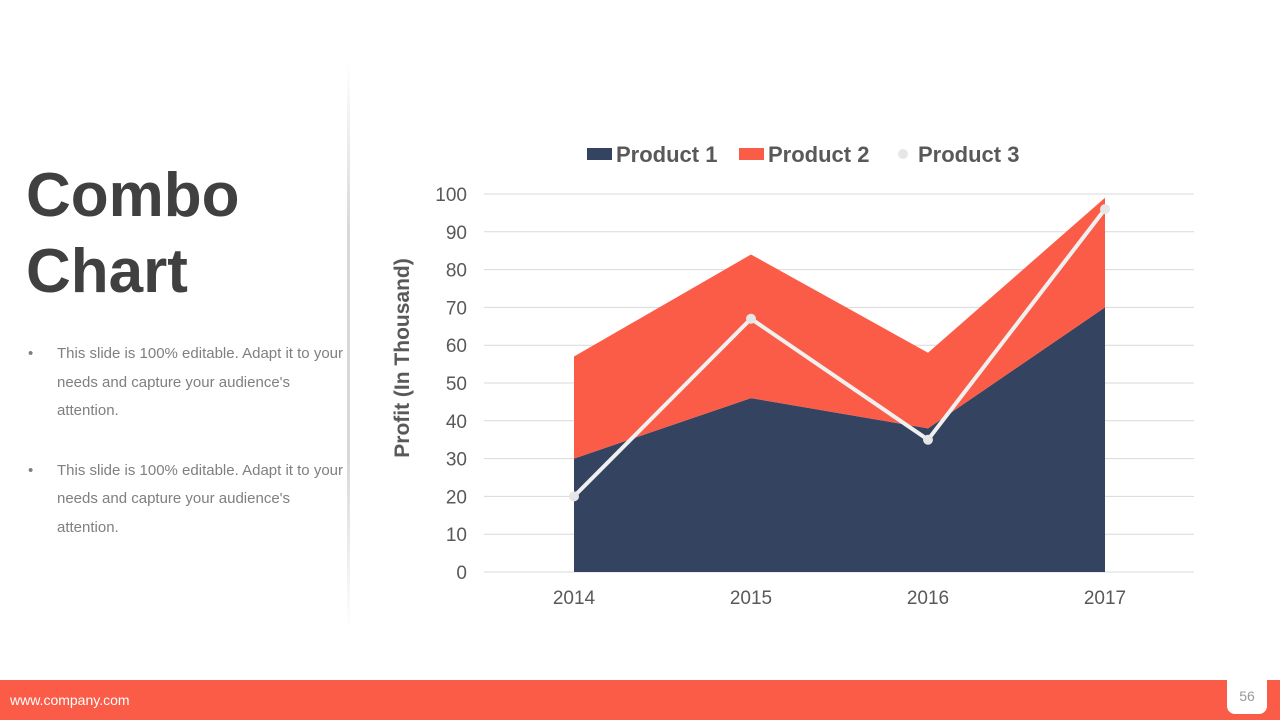 Image resolution: width=1280 pixels, height=720 pixels. What do you see at coordinates (903, 154) in the screenshot?
I see `legend-marker` at bounding box center [903, 154].